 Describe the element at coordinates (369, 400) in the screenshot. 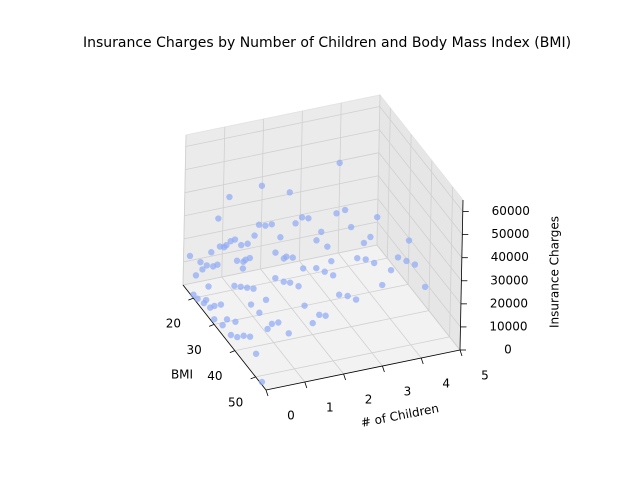

I see `y-tick-label: 2` at that location.